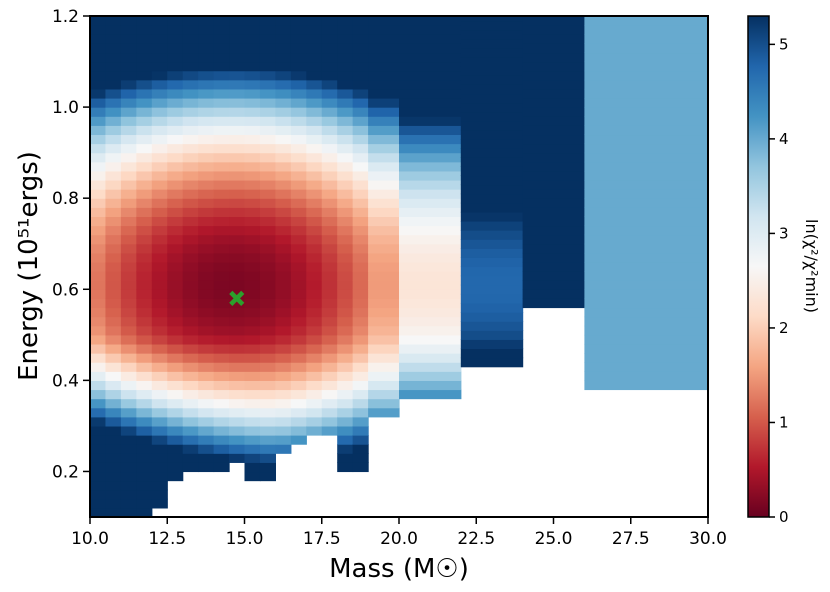  What do you see at coordinates (784, 422) in the screenshot?
I see `colorbar-tick-label: 1` at bounding box center [784, 422].